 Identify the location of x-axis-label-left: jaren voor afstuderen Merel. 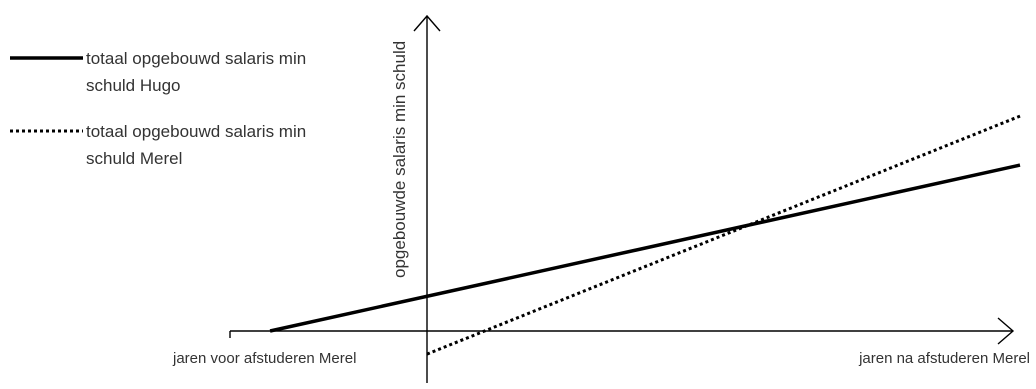
(264, 358).